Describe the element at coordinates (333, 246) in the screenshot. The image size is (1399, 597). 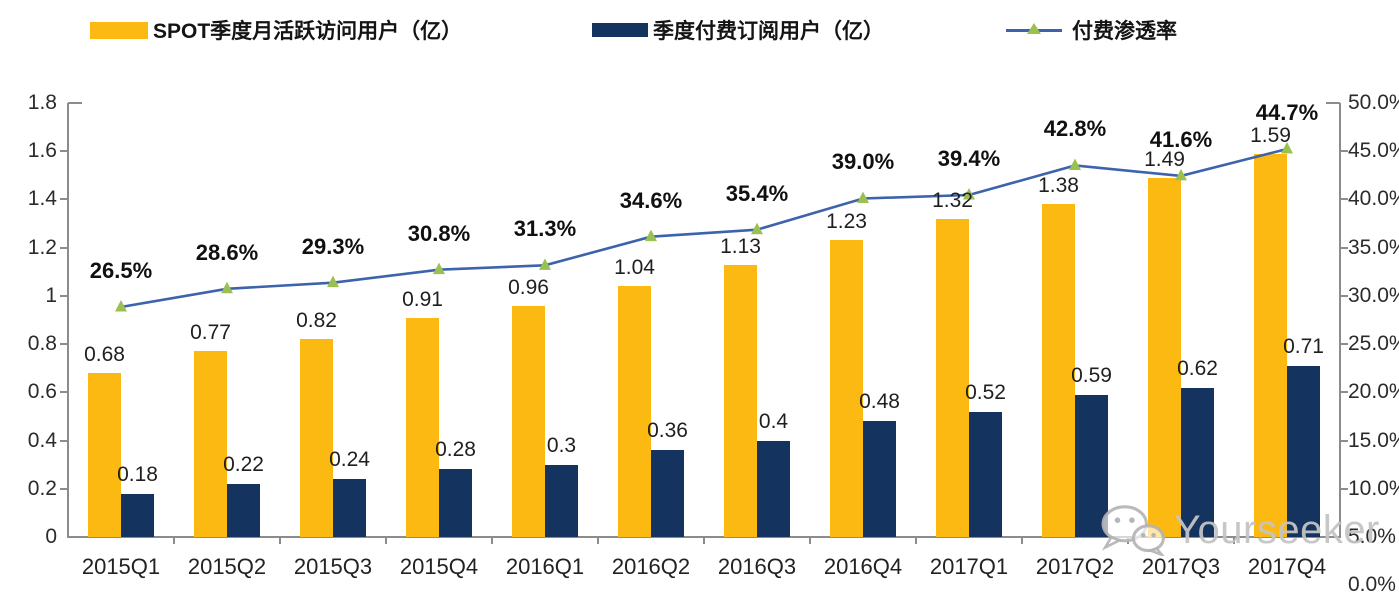
I see `penetration-label-2015Q3: 29.3%` at that location.